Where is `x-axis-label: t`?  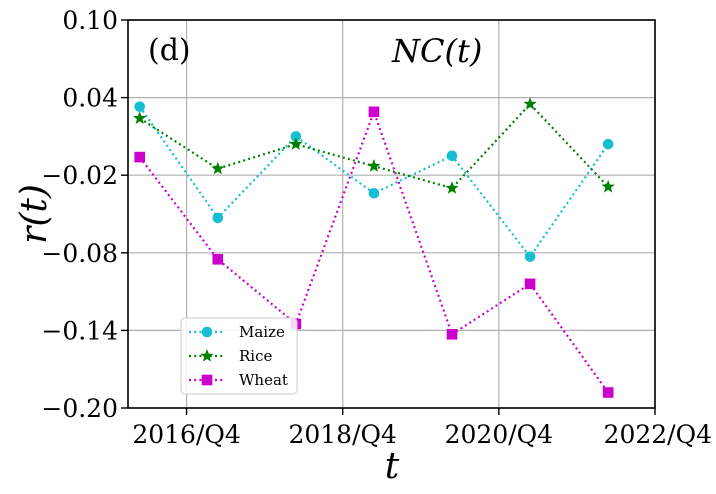
x-axis-label: t is located at coordinates (392, 466).